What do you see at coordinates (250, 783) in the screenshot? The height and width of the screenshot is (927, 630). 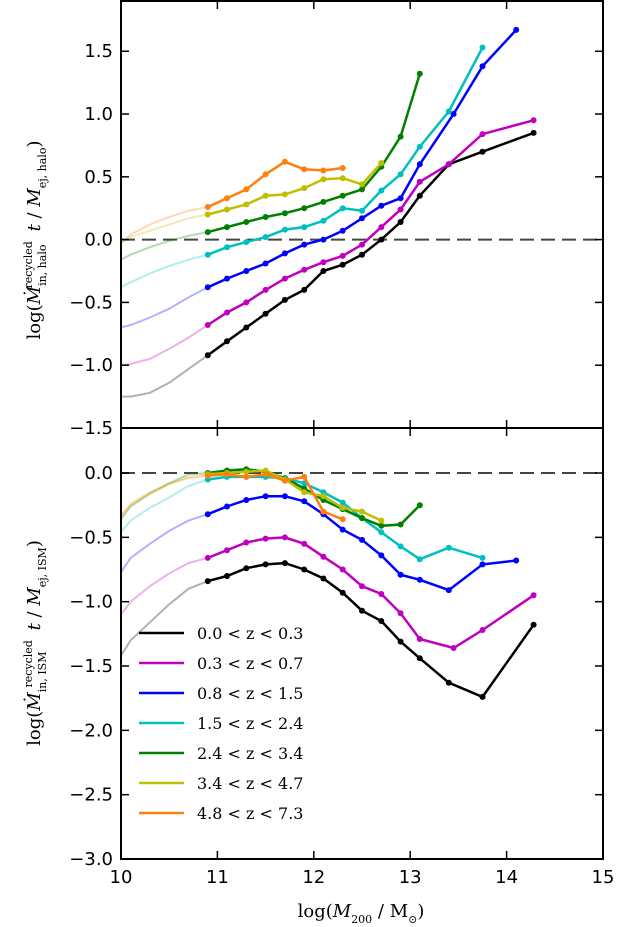 I see `legend-entry-5: 3.4 < z < 4.7` at bounding box center [250, 783].